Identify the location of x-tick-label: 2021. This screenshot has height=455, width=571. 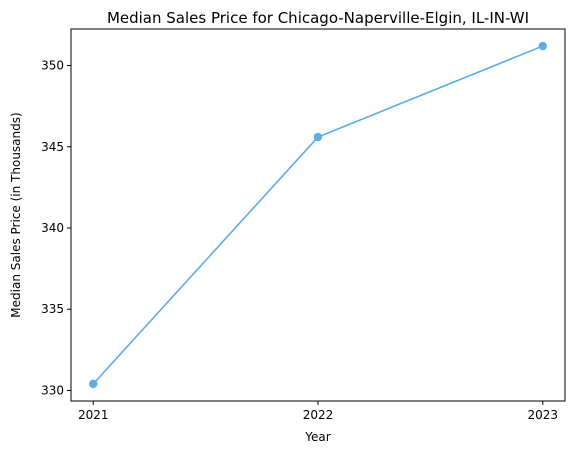
(93, 415).